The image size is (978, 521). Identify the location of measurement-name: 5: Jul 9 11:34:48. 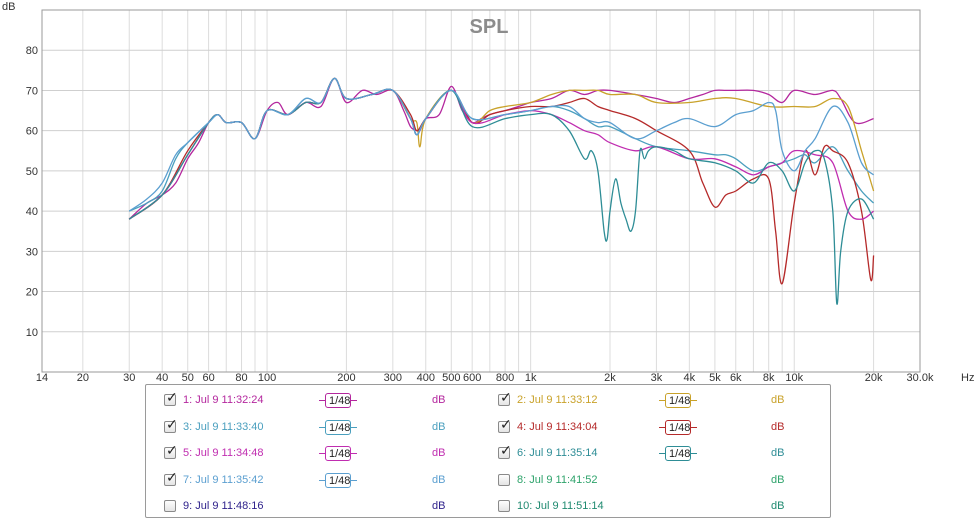
(223, 453).